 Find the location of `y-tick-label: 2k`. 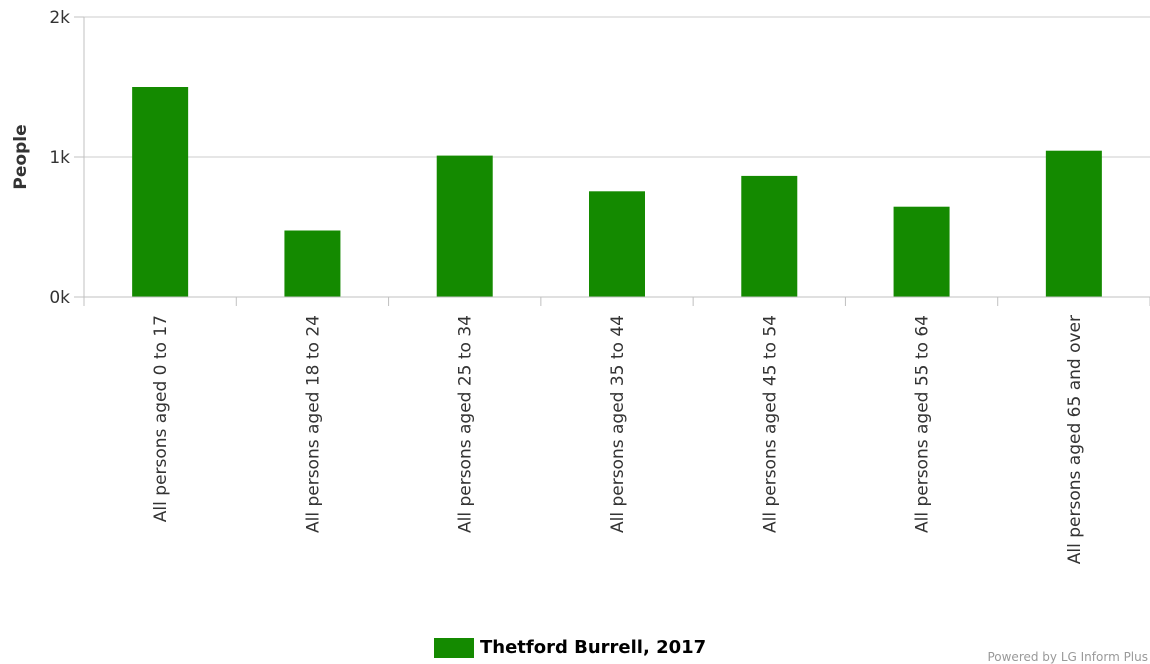

y-tick-label: 2k is located at coordinates (59, 18).